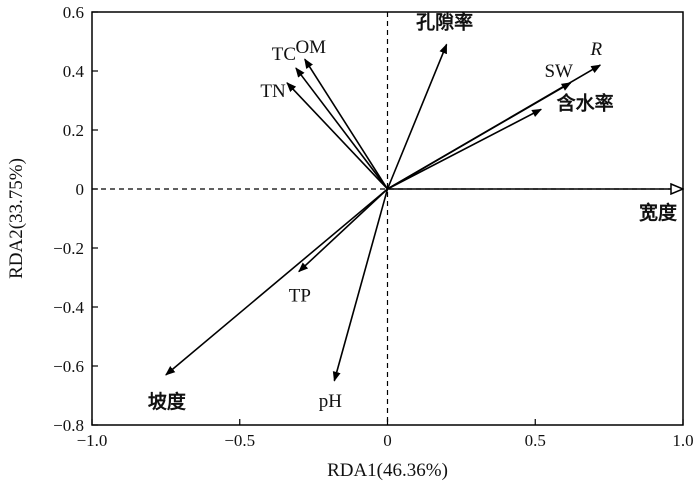 Image resolution: width=700 pixels, height=484 pixels. Describe the element at coordinates (310, 47) in the screenshot. I see `vector-label: OM` at that location.